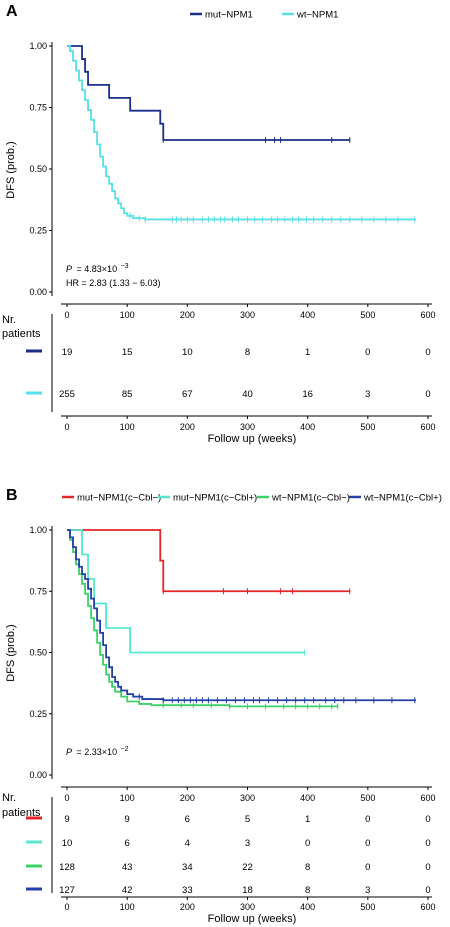 This screenshot has height=927, width=450. Describe the element at coordinates (187, 843) in the screenshot. I see `risk-count: 4` at that location.